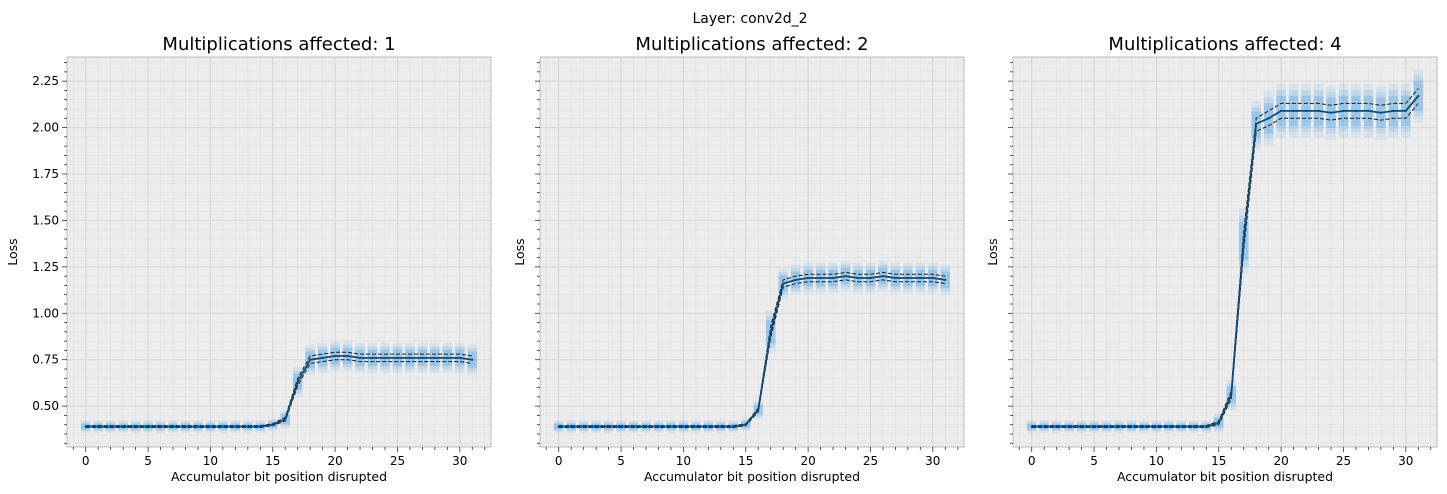 This screenshot has width=1447, height=494. I want to click on y-tick-label: 1.25, so click(45, 267).